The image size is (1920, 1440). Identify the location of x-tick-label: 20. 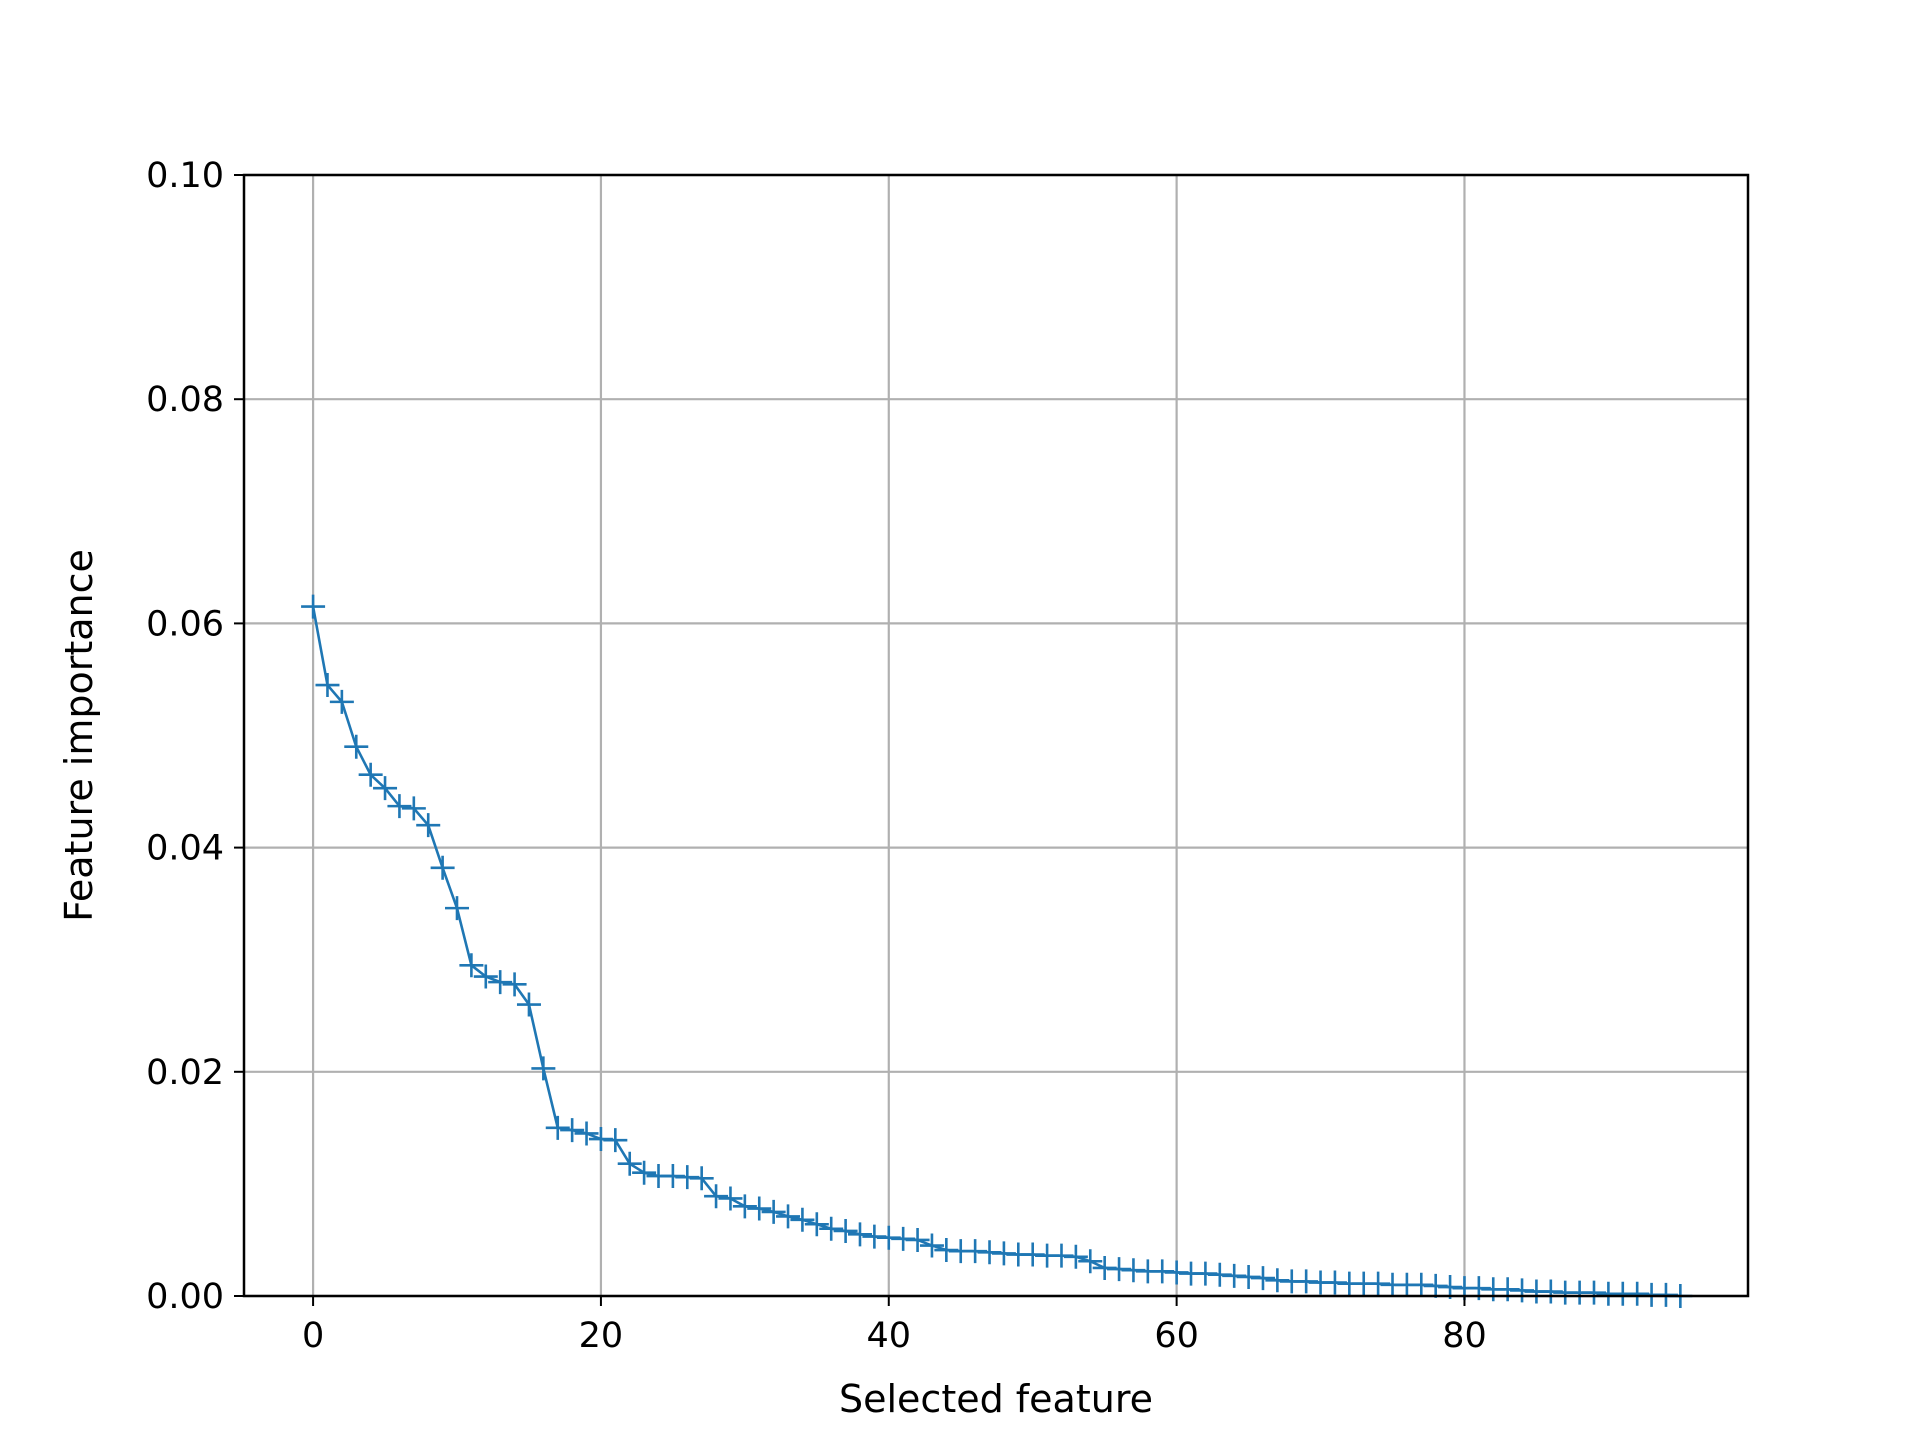
(601, 1336).